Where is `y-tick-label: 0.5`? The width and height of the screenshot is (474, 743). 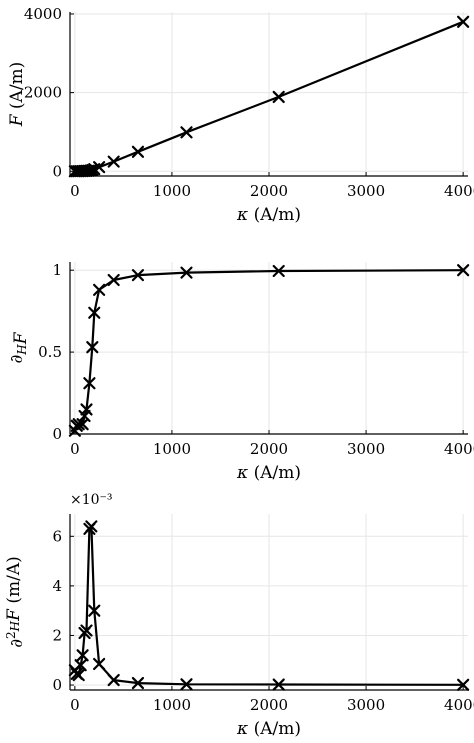 y-tick-label: 0.5 is located at coordinates (50, 352).